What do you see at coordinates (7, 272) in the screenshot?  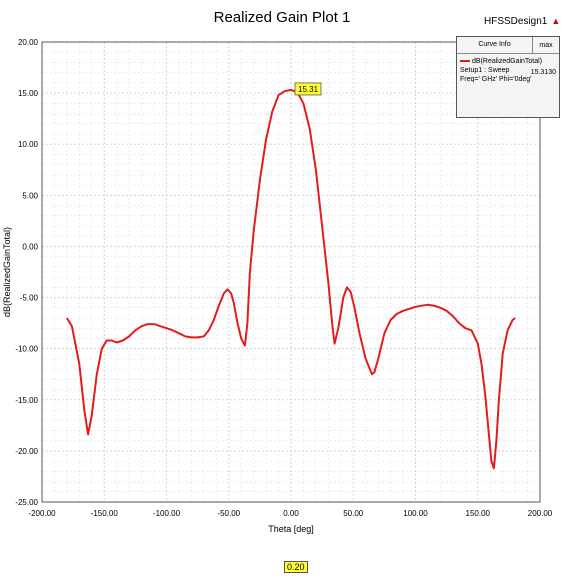 I see `y-axis-label: dB(RealizedGainTotal)` at bounding box center [7, 272].